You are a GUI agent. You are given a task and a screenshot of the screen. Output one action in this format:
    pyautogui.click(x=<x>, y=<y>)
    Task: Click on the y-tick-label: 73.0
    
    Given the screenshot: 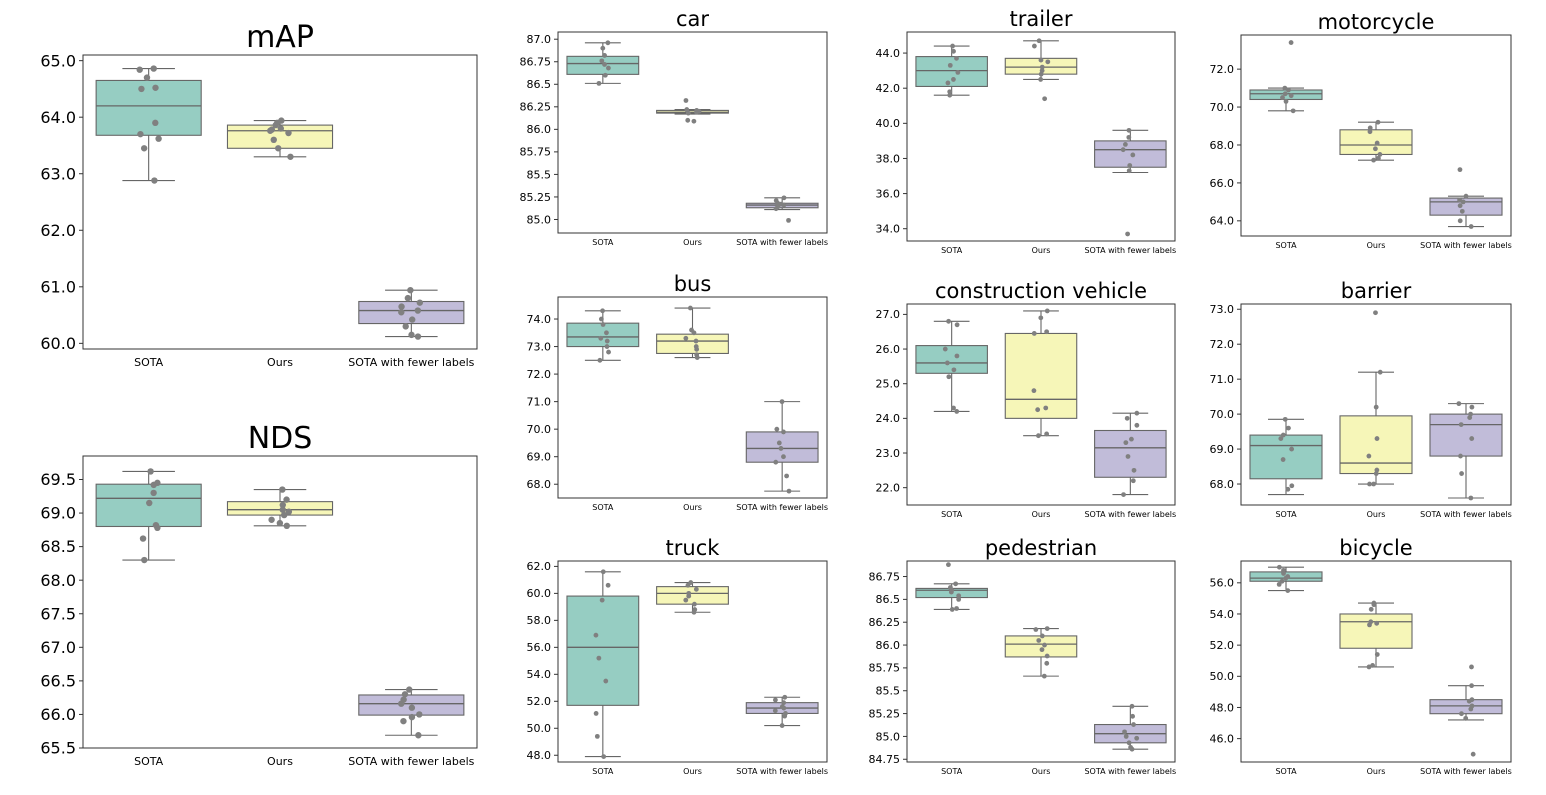 What is the action you would take?
    pyautogui.click(x=539, y=346)
    